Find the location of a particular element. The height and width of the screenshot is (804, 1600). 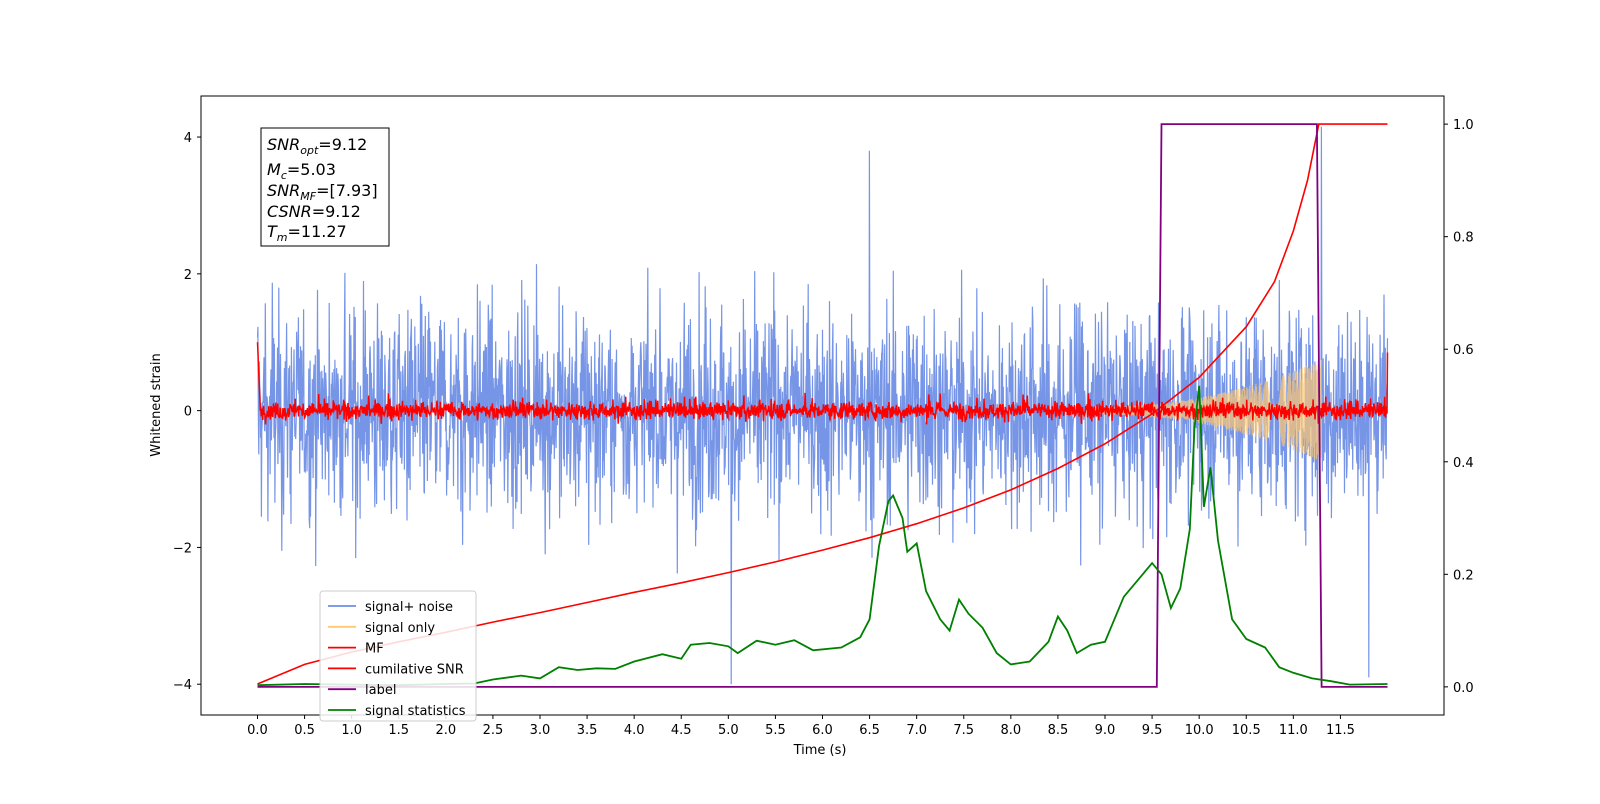

legend-entry: MF is located at coordinates (356, 649).